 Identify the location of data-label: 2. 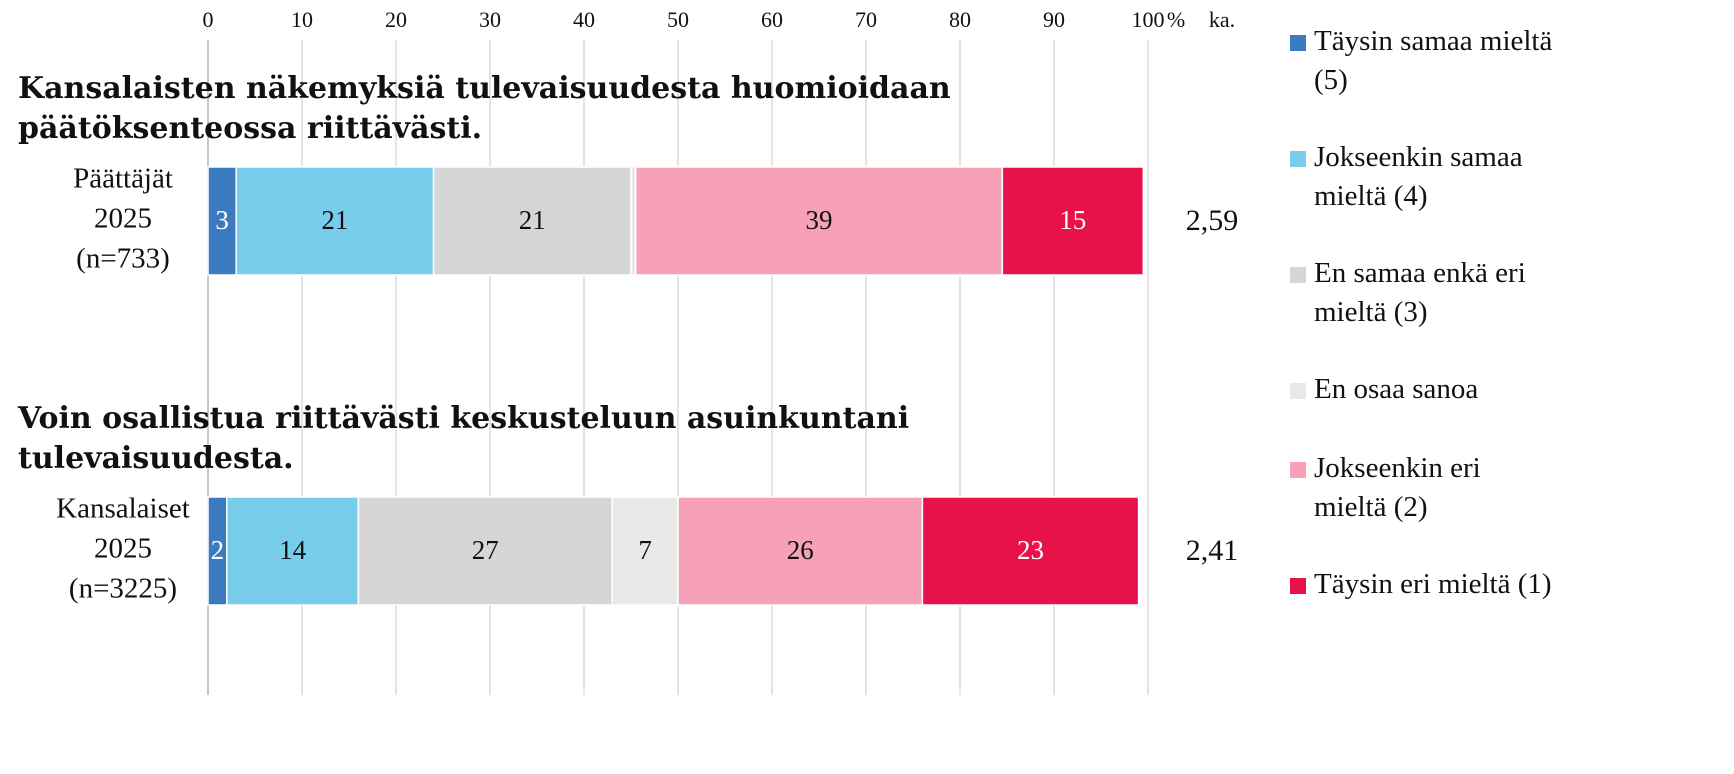
(218, 550).